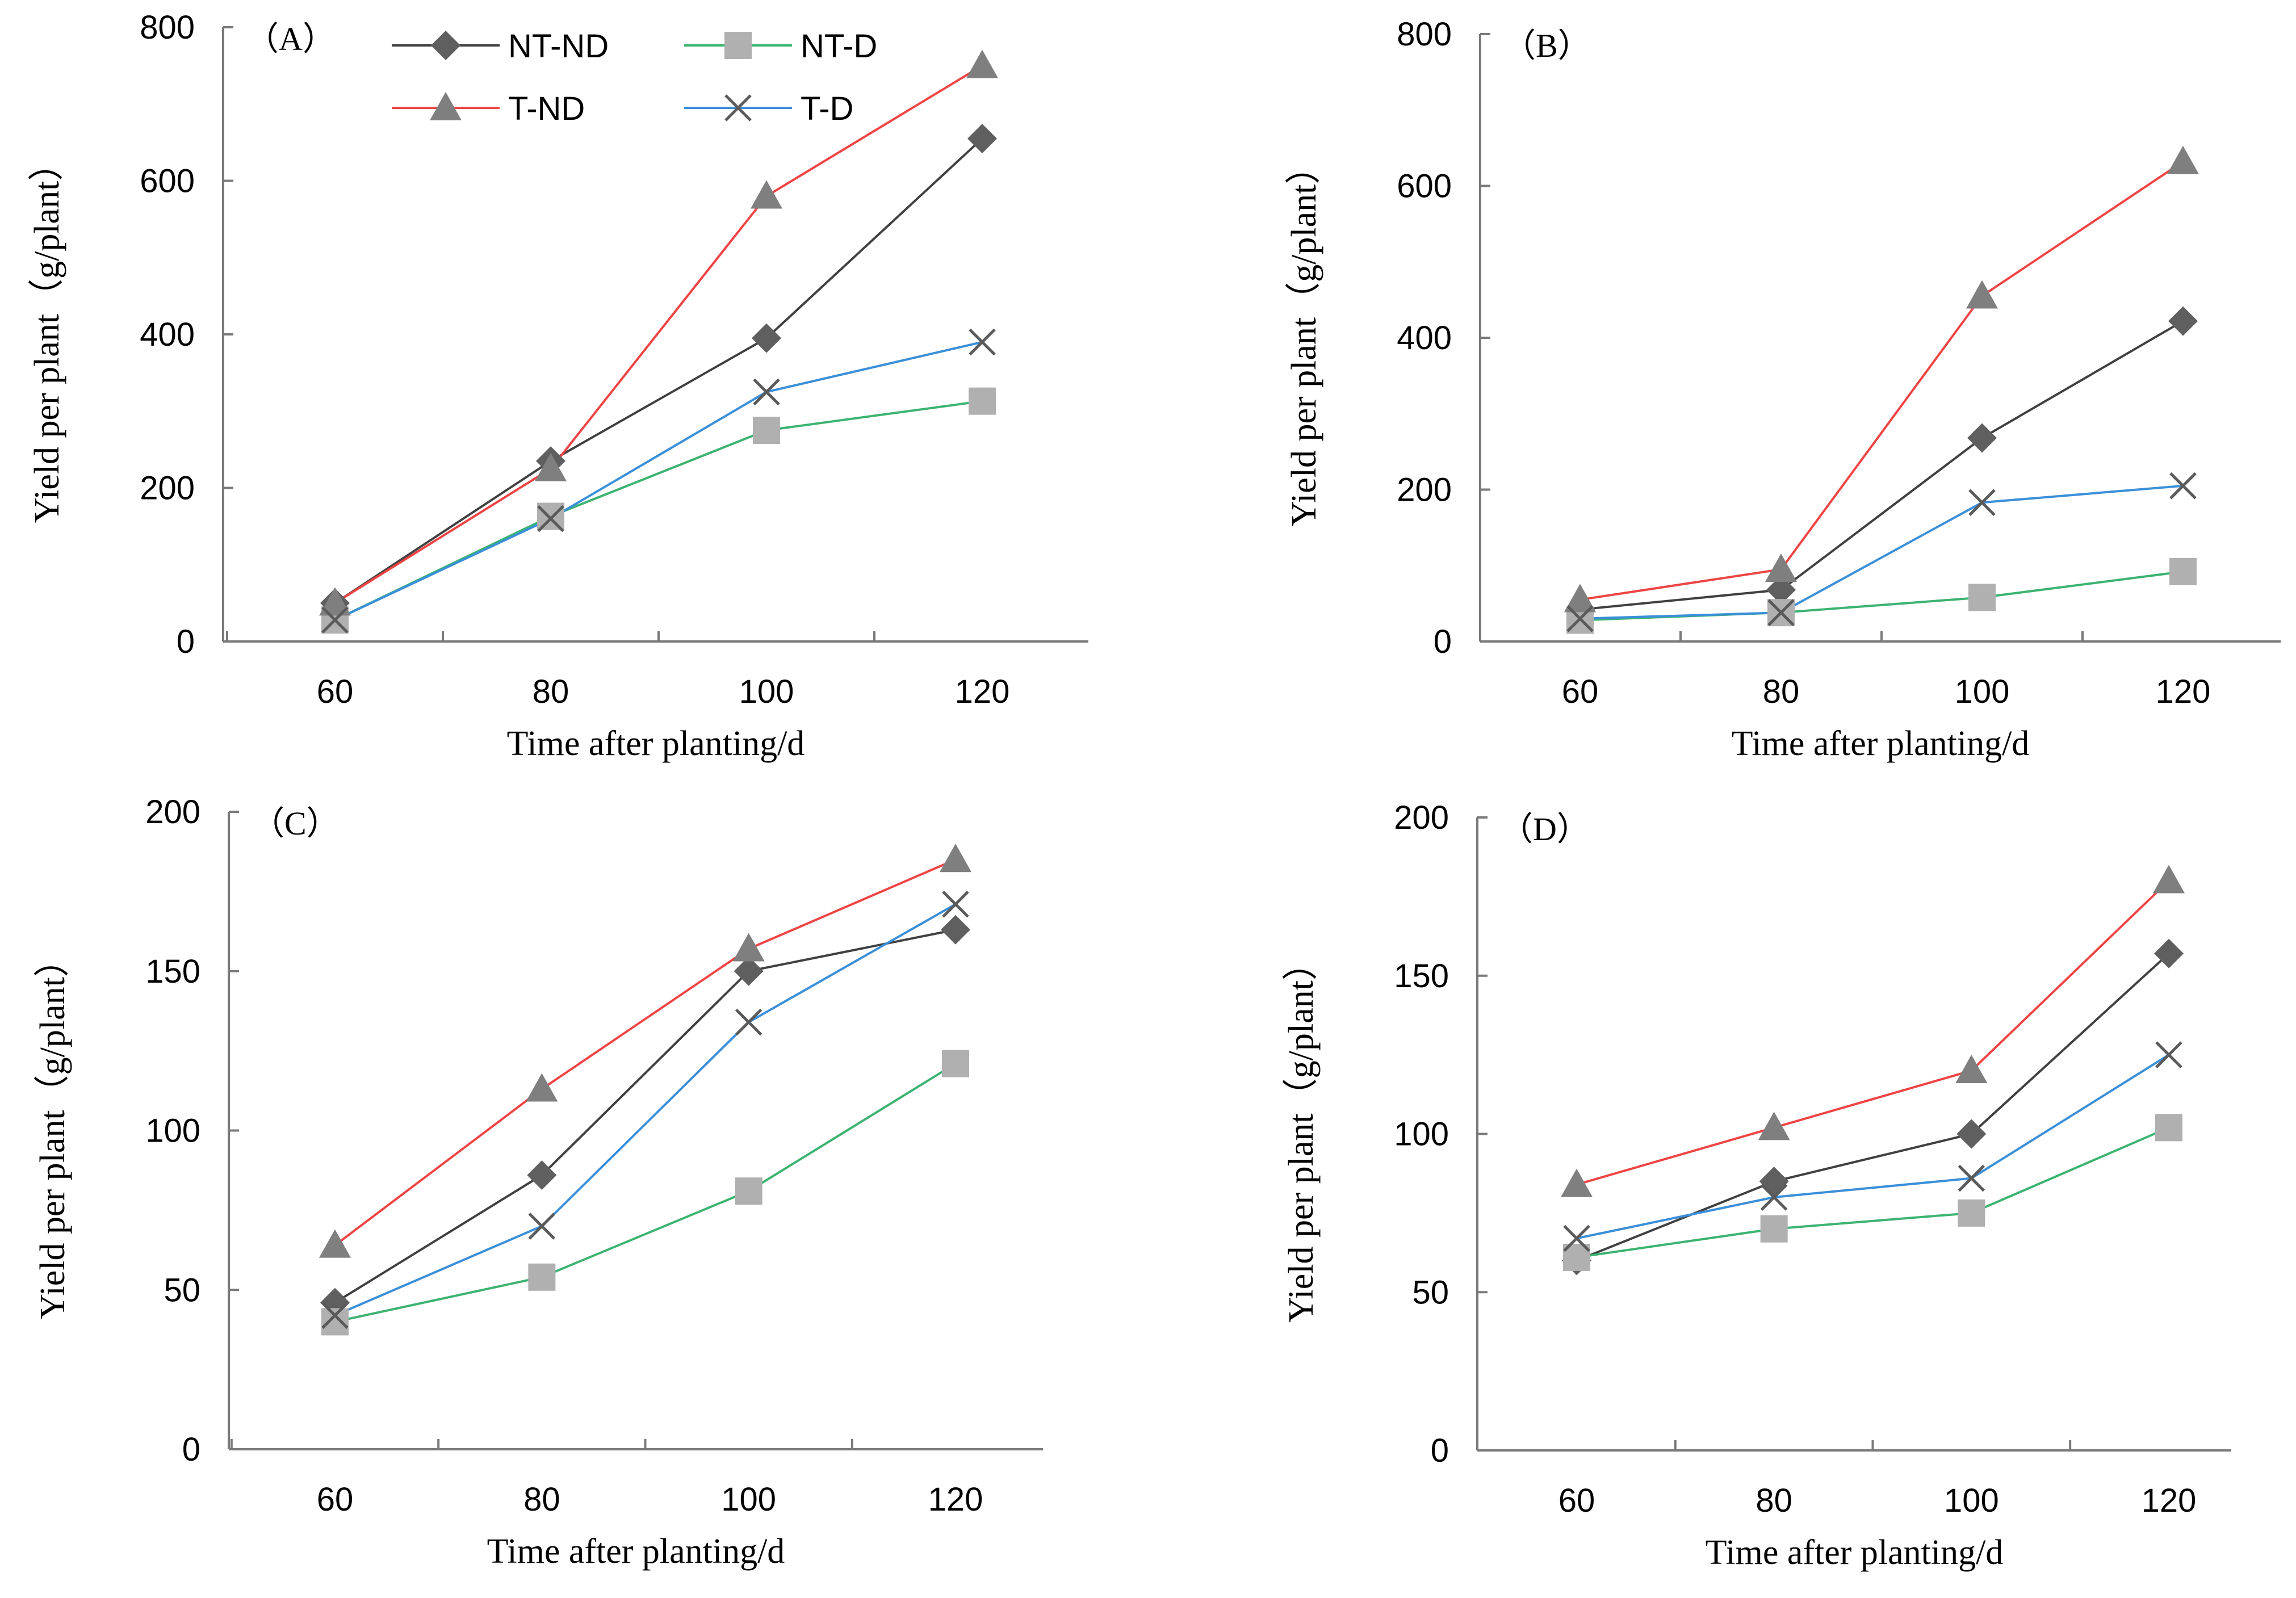 This screenshot has width=2296, height=1598. Describe the element at coordinates (1545, 829) in the screenshot. I see `panel-label-d: （D）` at that location.